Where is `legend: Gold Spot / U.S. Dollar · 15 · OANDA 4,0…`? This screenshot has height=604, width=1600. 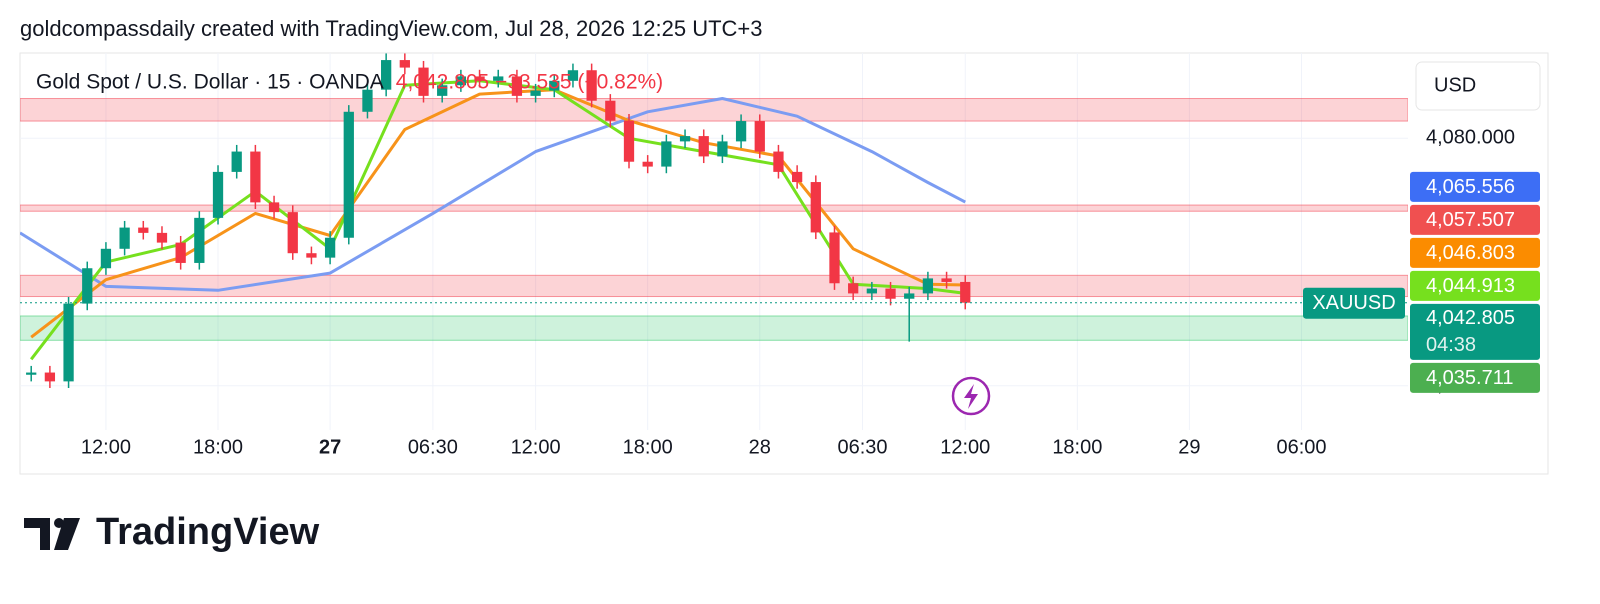 legend: Gold Spot / U.S. Dollar · 15 · OANDA 4,0… is located at coordinates (349, 82).